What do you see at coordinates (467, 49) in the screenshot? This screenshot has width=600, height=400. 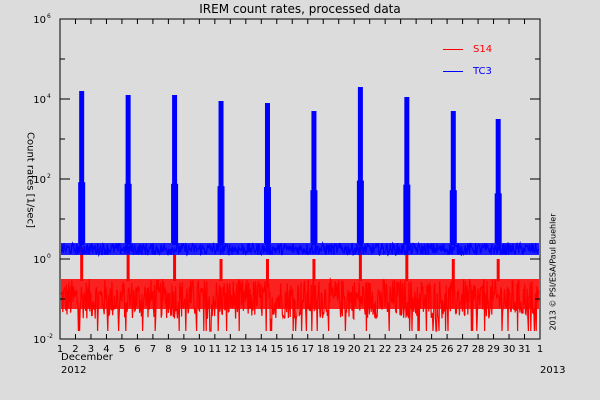 I see `legend-item-s14: S14` at bounding box center [467, 49].